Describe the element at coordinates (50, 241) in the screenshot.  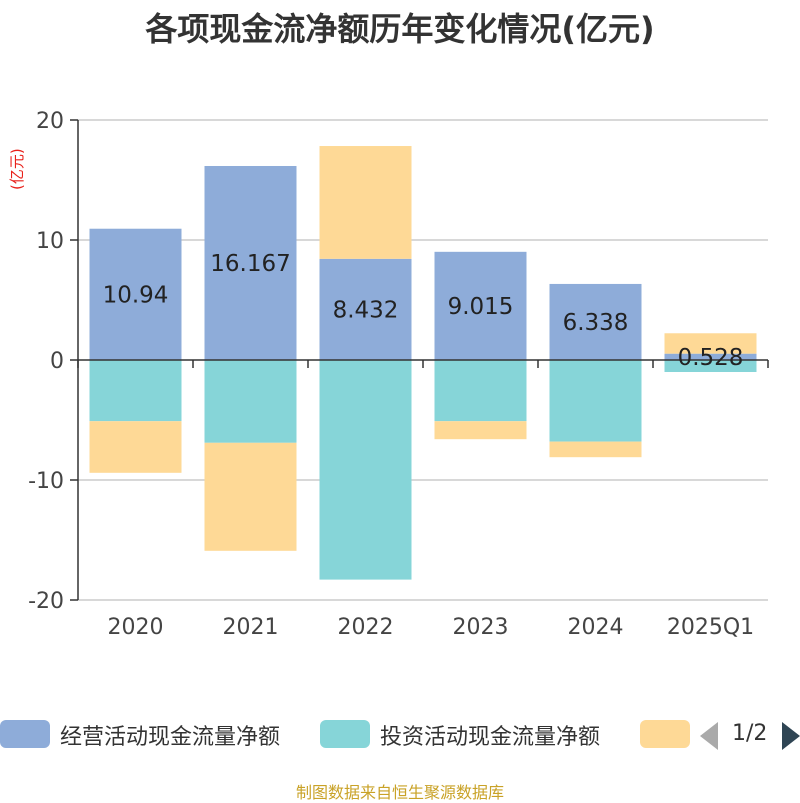
I see `y-tick-label: 10` at that location.